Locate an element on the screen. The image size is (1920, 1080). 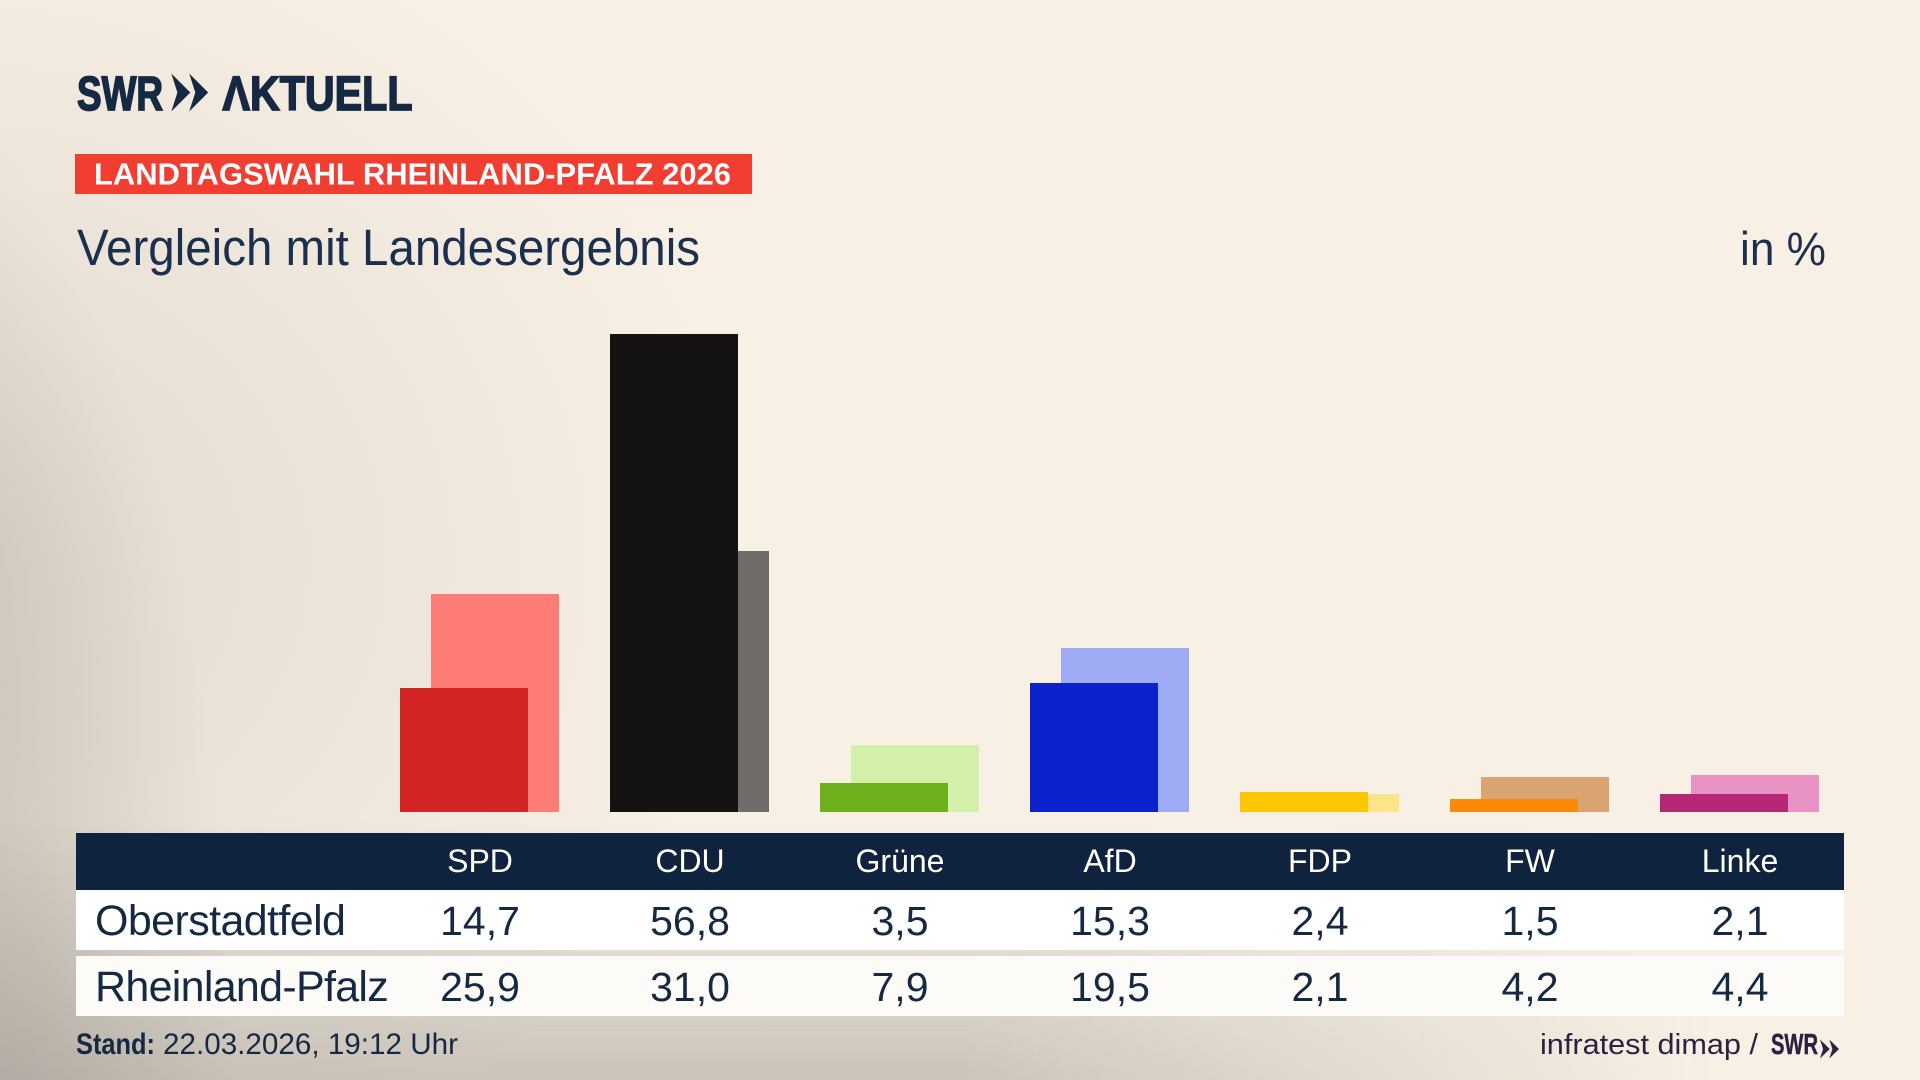
svg-text: Stand: is located at coordinates (115, 1044).